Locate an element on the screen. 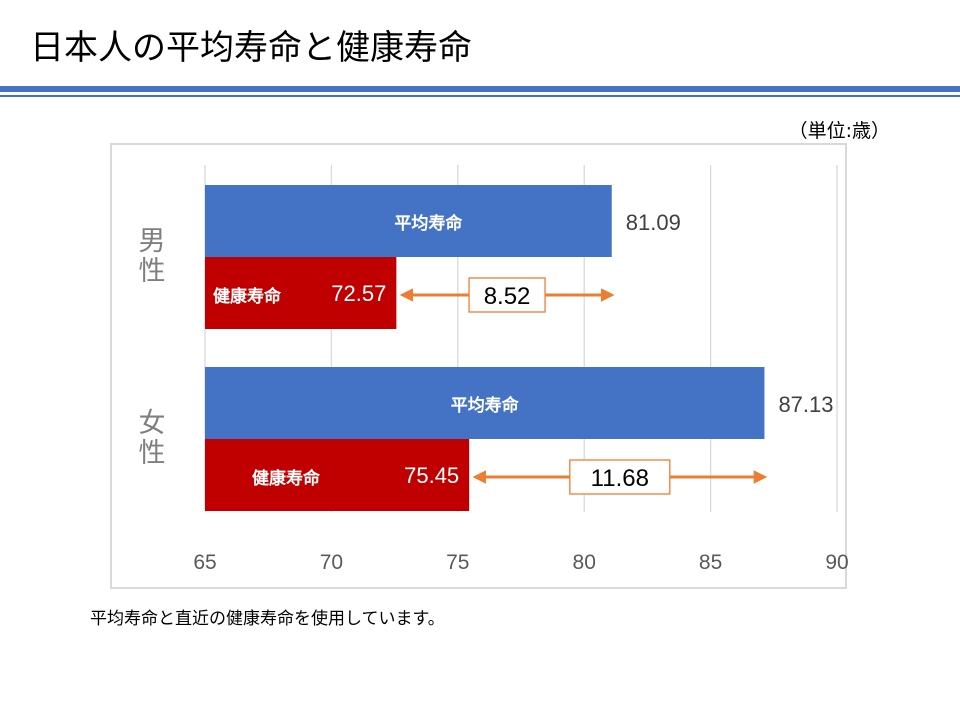 The height and width of the screenshot is (720, 960). gap-value-label: 8.52 is located at coordinates (507, 296).